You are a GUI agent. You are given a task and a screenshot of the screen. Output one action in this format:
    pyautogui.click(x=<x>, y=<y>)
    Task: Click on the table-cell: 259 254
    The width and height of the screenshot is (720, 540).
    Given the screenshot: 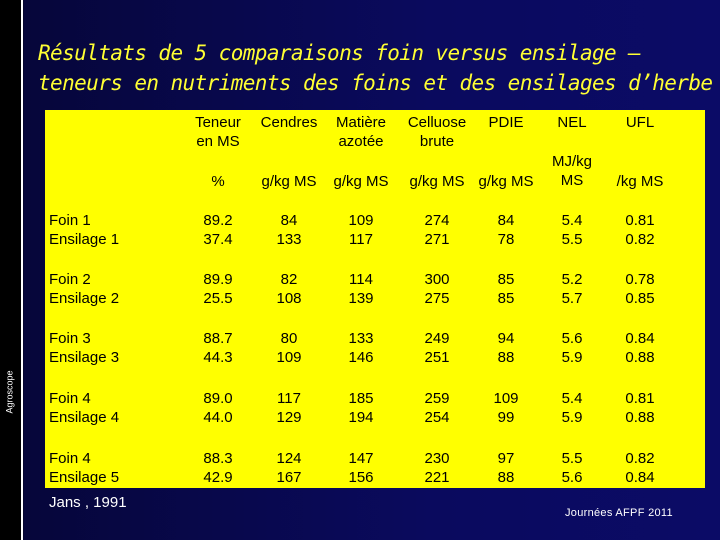 What is the action you would take?
    pyautogui.click(x=437, y=408)
    